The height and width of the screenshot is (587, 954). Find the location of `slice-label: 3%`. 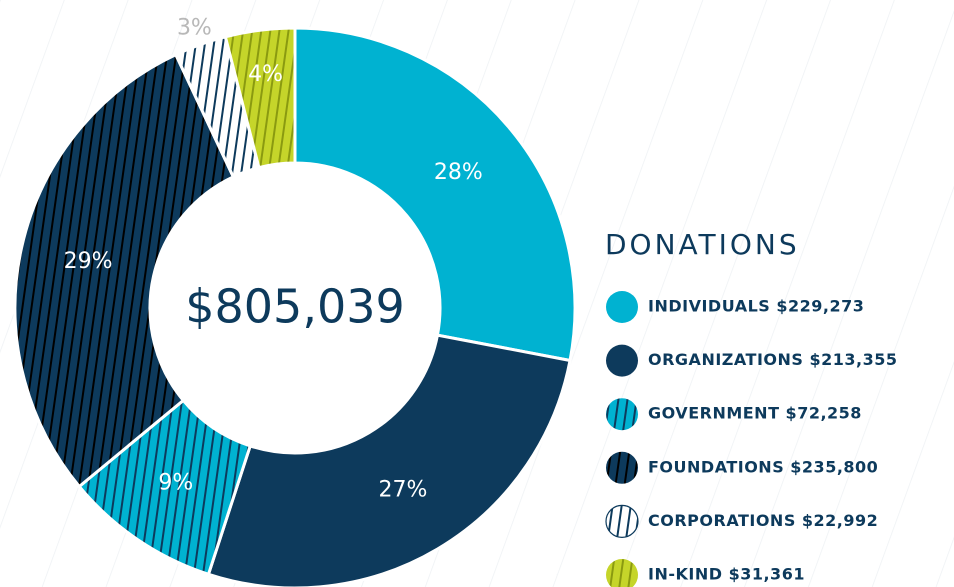

slice-label: 3% is located at coordinates (194, 28).